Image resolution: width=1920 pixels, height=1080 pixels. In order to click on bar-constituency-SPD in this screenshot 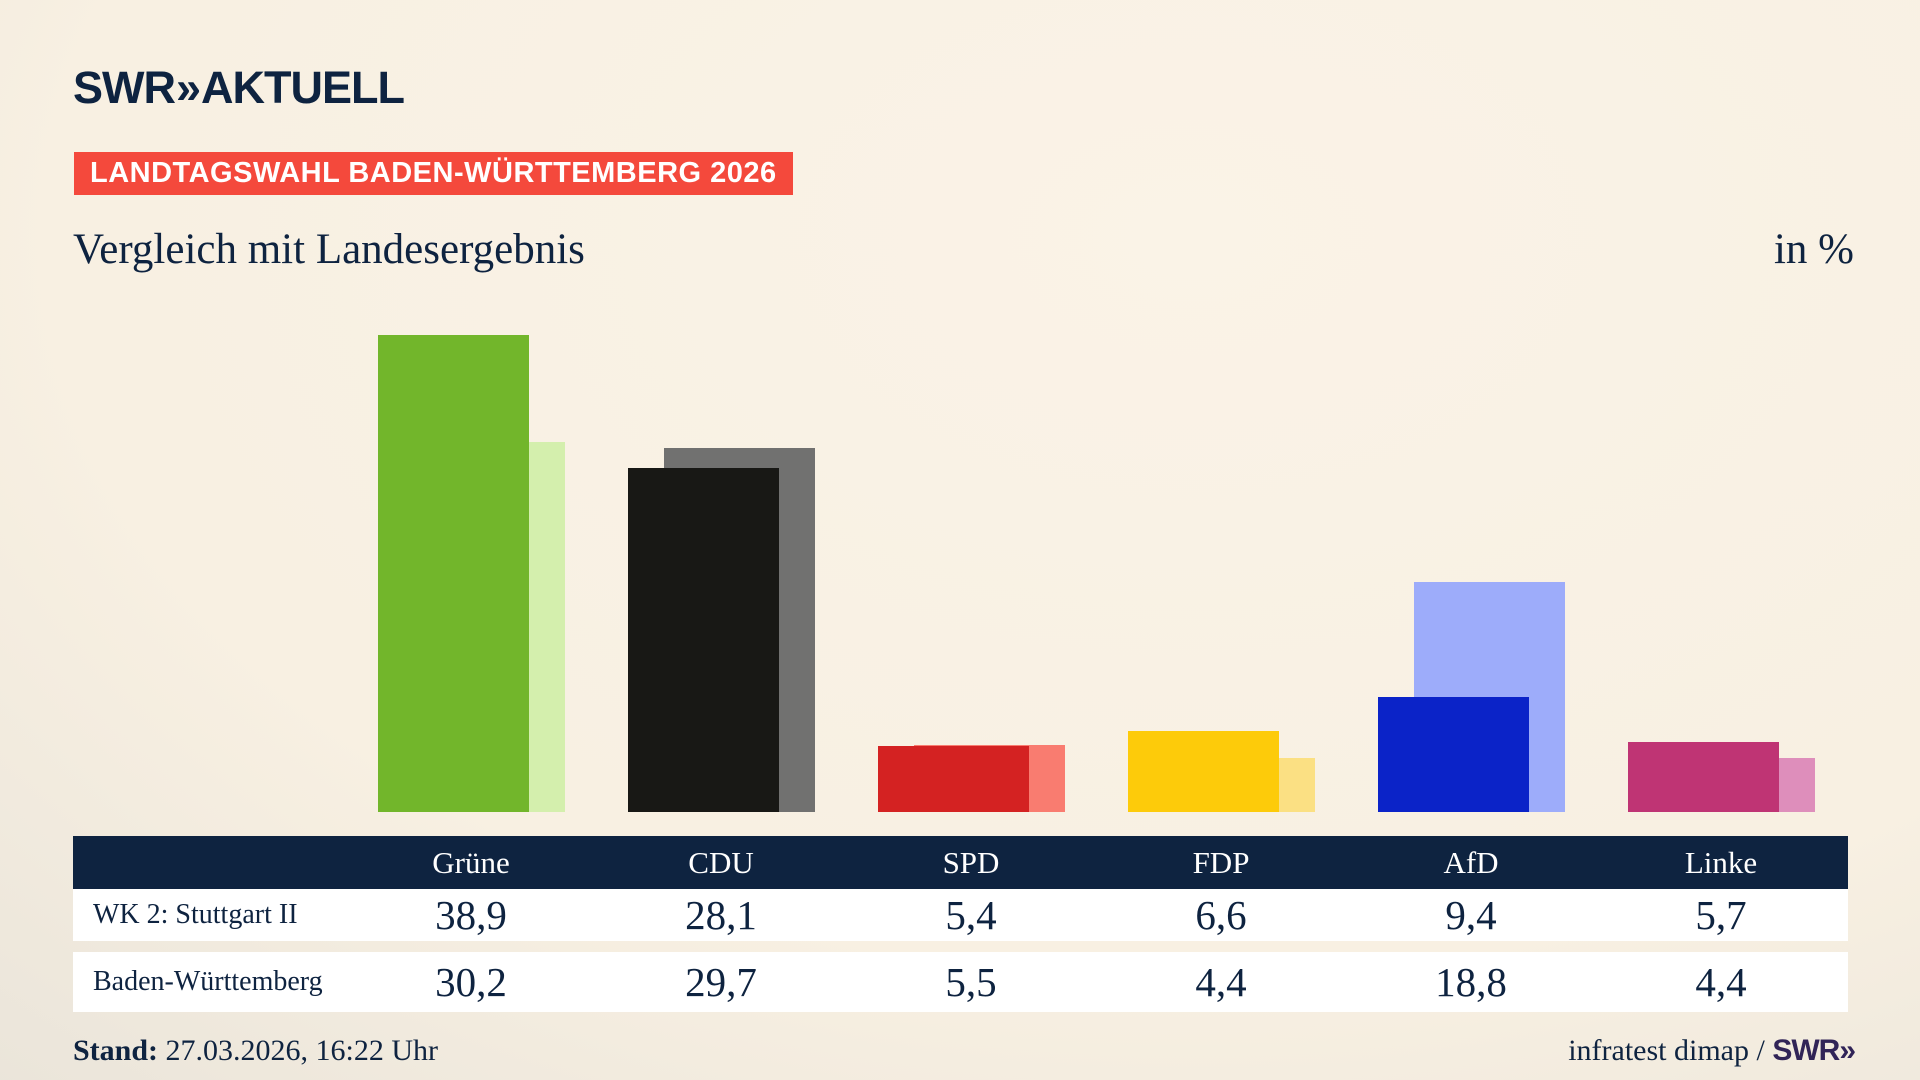, I will do `click(953, 779)`.